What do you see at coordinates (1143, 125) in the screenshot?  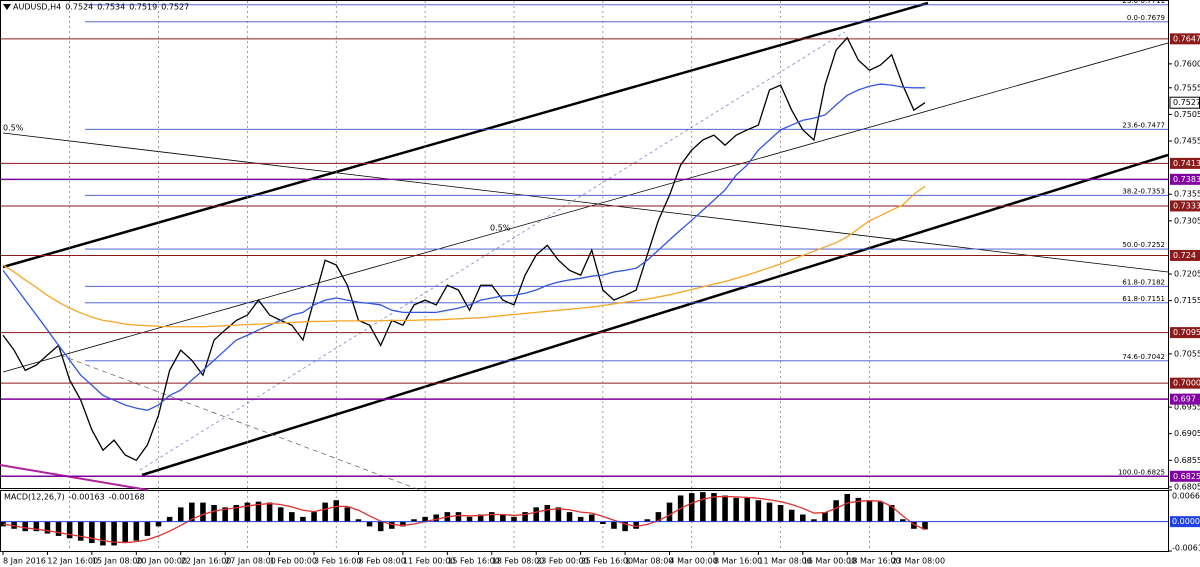 I see `fib-label: 23.6-0.7477` at bounding box center [1143, 125].